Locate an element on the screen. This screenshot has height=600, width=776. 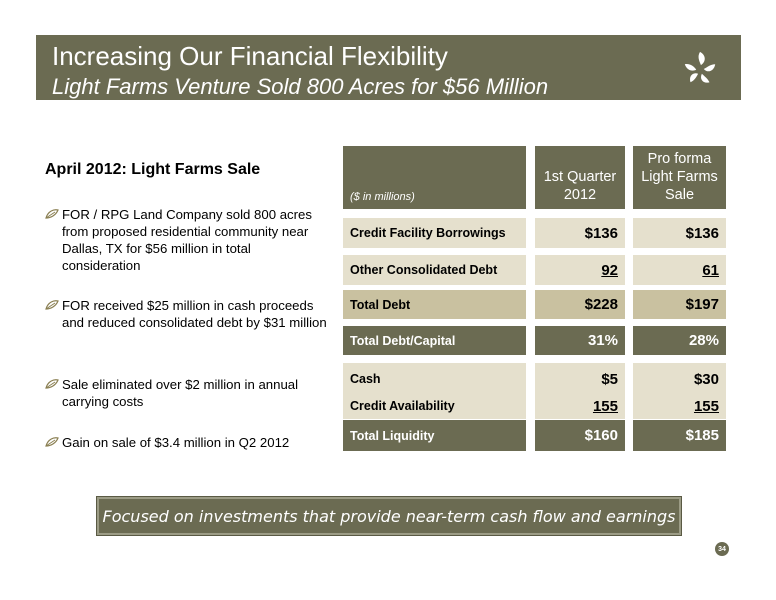
liquidity-proforma-block is located at coordinates (679, 391).